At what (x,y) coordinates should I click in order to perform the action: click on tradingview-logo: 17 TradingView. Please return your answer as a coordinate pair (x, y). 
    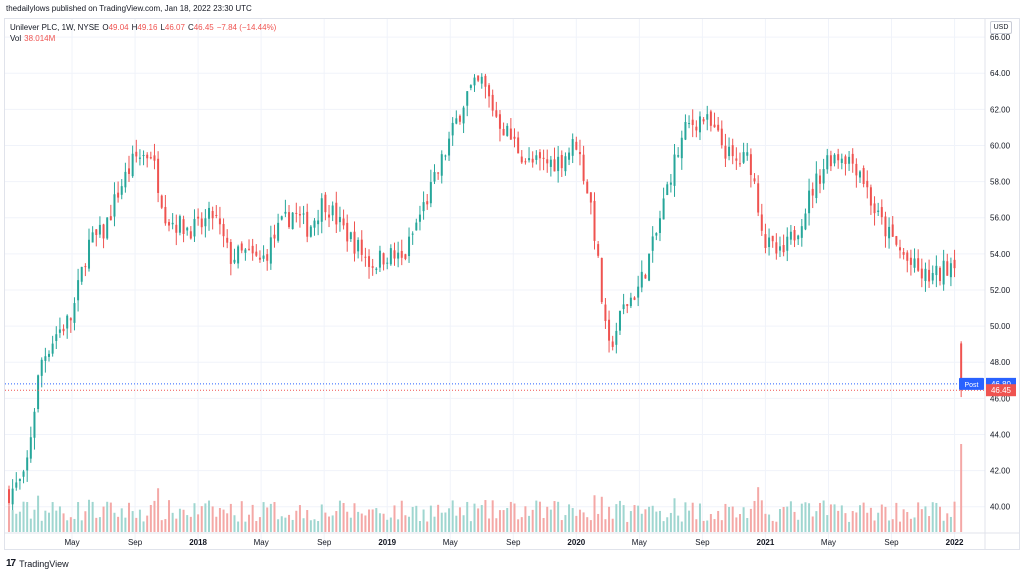
    Looking at the image, I should click on (37, 563).